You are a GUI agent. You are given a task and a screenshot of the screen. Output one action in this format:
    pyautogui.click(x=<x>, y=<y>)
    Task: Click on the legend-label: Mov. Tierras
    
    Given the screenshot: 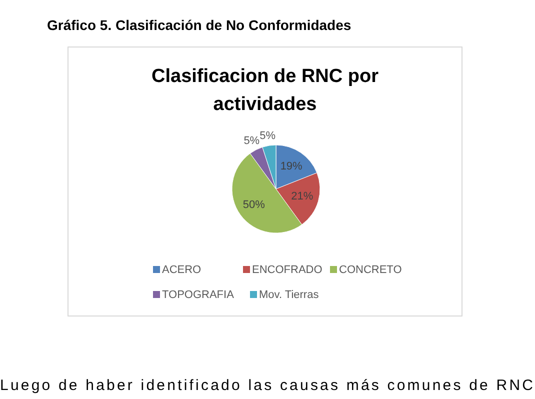 What is the action you would take?
    pyautogui.click(x=289, y=295)
    